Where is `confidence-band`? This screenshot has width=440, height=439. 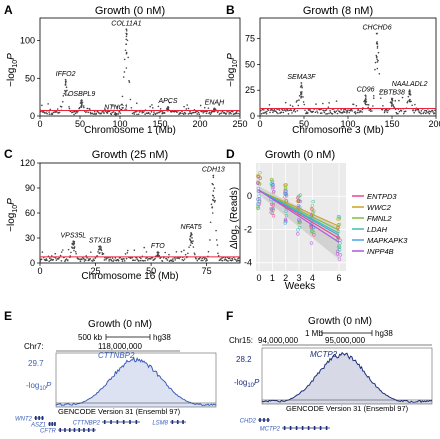
confidence-band is located at coordinates (299, 223).